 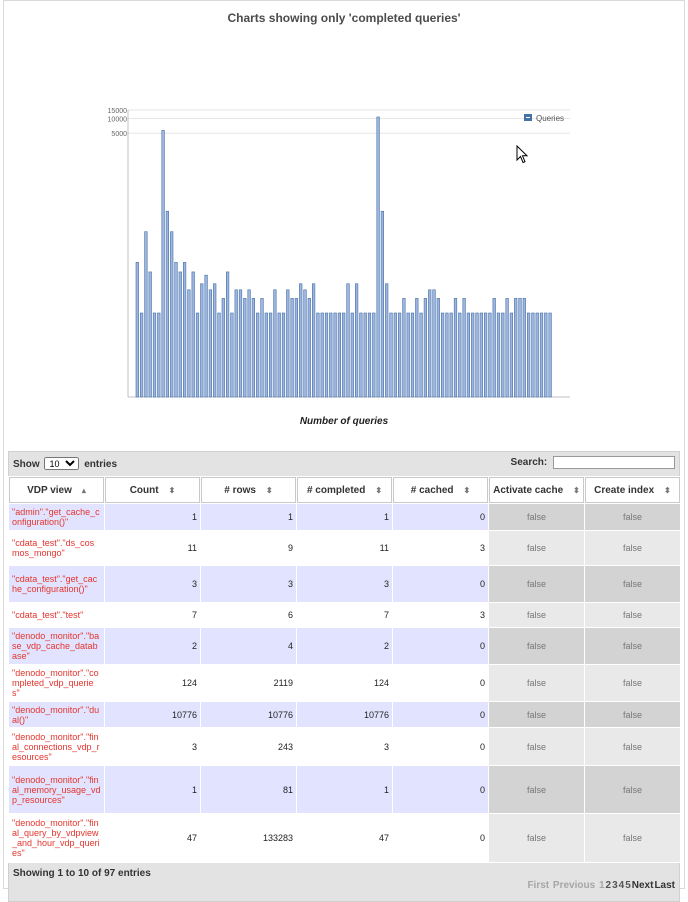 I want to click on column-header: Count ⬍, so click(x=152, y=490).